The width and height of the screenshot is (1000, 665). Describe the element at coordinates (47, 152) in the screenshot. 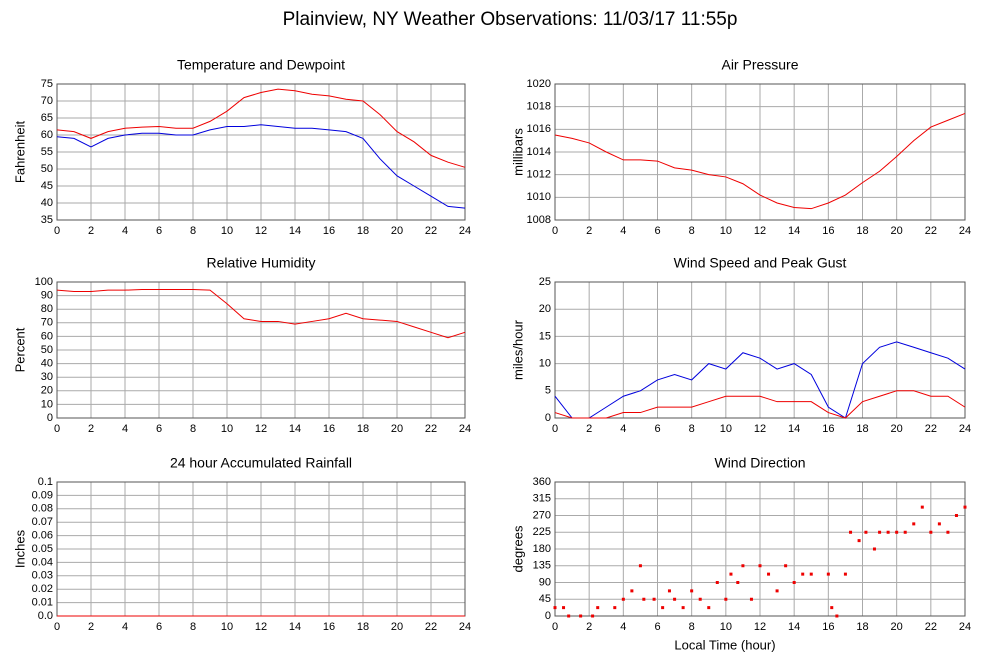

I see `y-tick-label: 55` at that location.